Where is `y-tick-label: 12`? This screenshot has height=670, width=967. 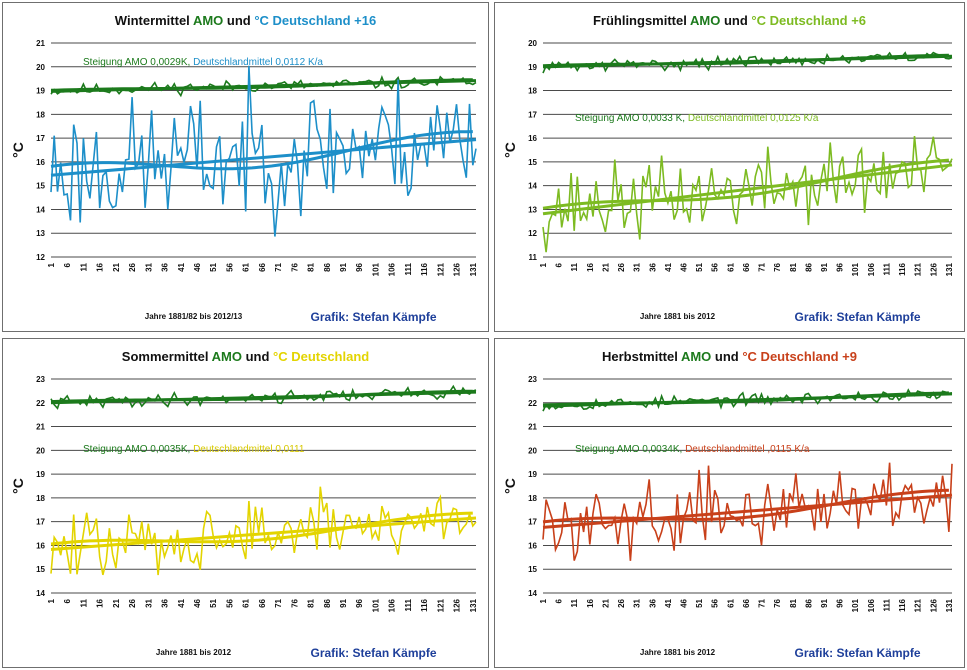 y-tick-label: 12 is located at coordinates (40, 257).